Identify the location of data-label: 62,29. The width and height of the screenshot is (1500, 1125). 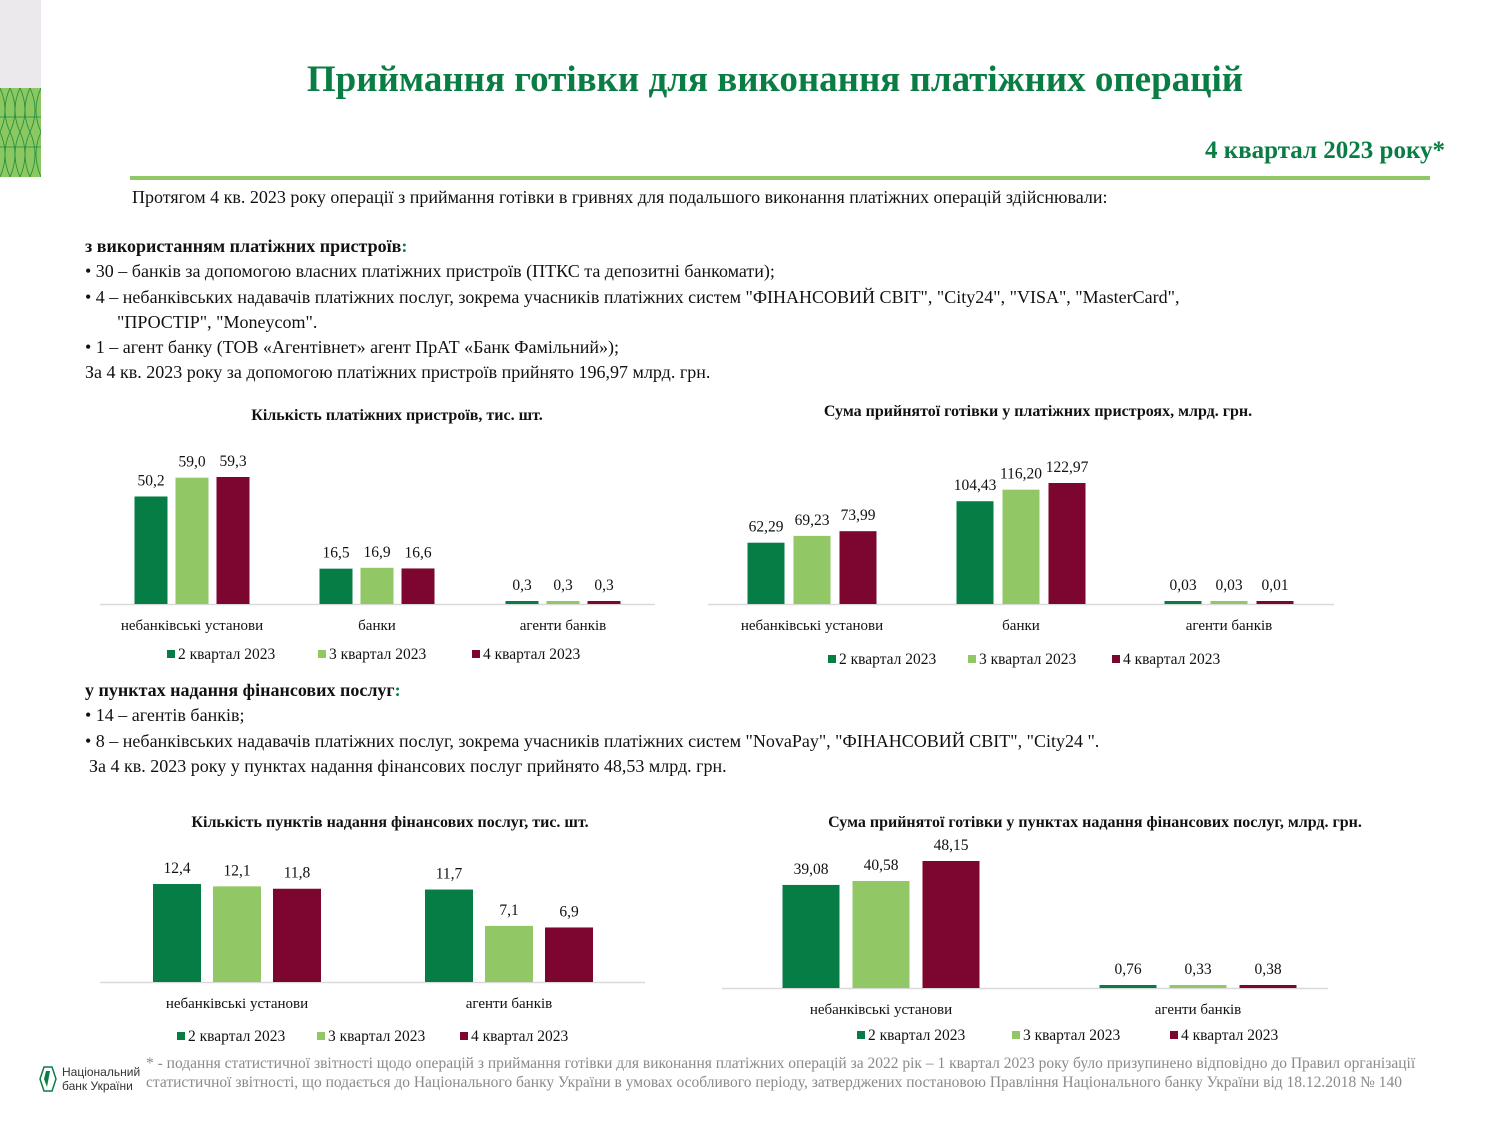
(766, 527).